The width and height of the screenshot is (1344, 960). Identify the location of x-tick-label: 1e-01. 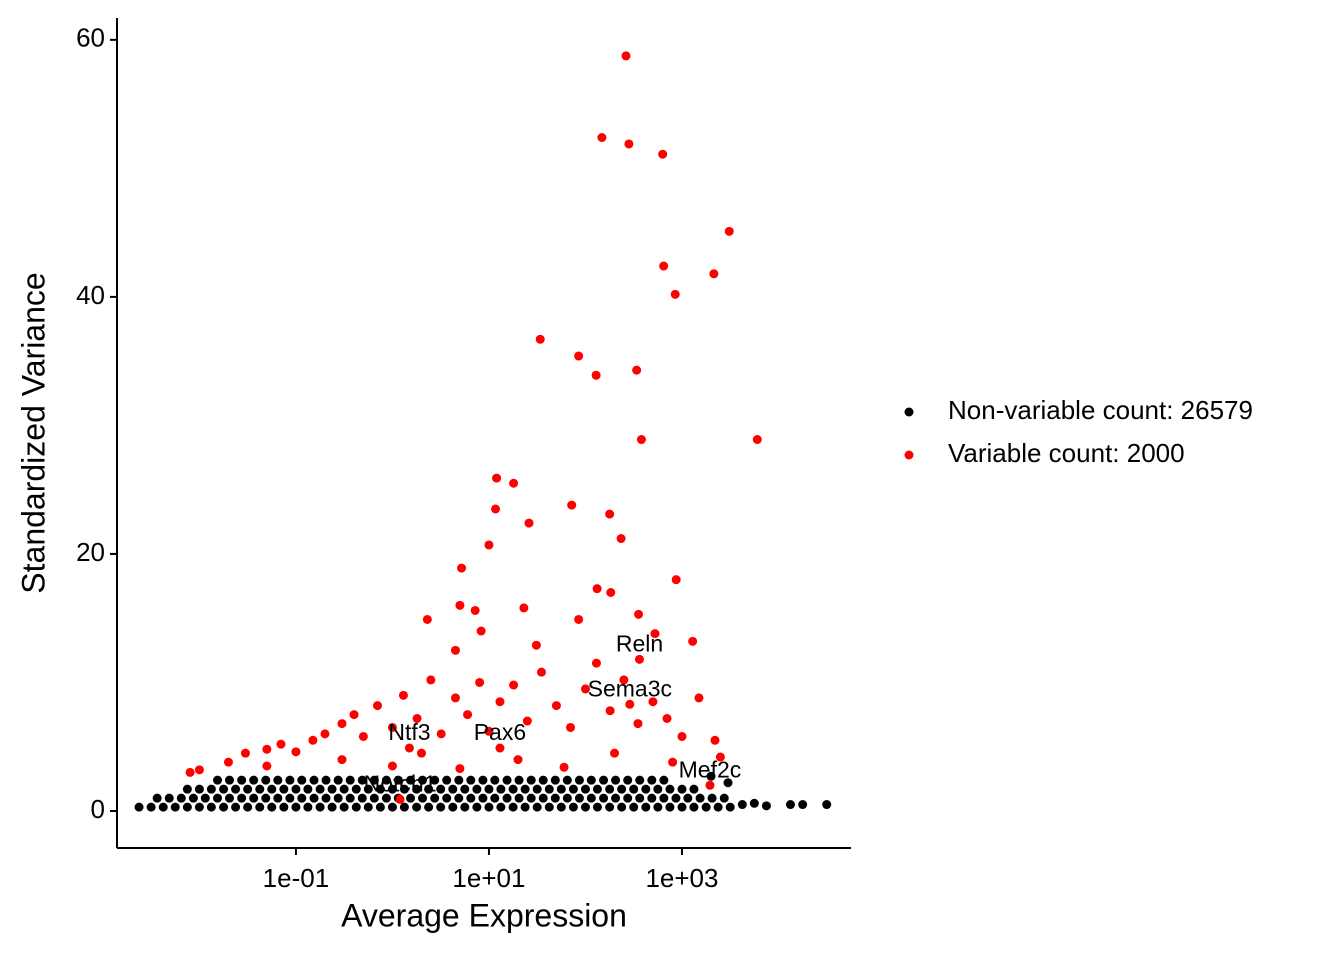
(296, 878).